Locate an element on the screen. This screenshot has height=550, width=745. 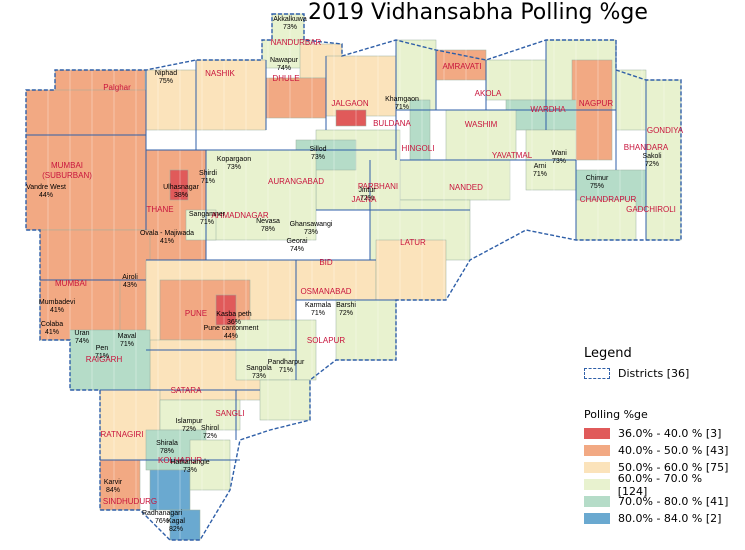
legend-class-3: 50.0% - 60.0 % [75] is located at coordinates (659, 467).